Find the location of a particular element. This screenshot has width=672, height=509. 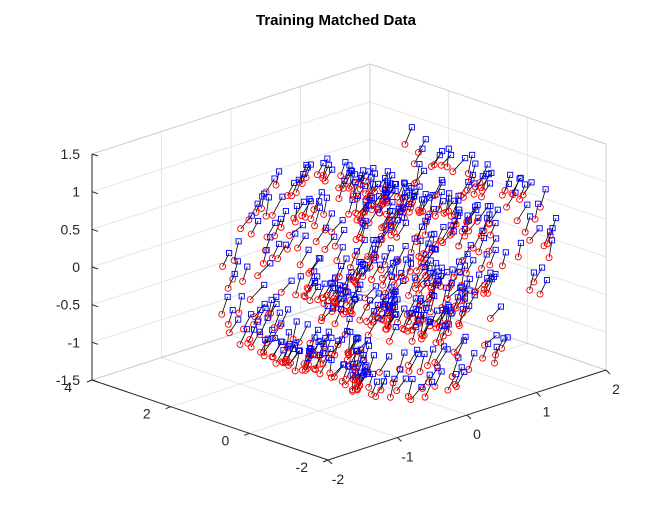

z-tick-label: -1 is located at coordinates (74, 342).